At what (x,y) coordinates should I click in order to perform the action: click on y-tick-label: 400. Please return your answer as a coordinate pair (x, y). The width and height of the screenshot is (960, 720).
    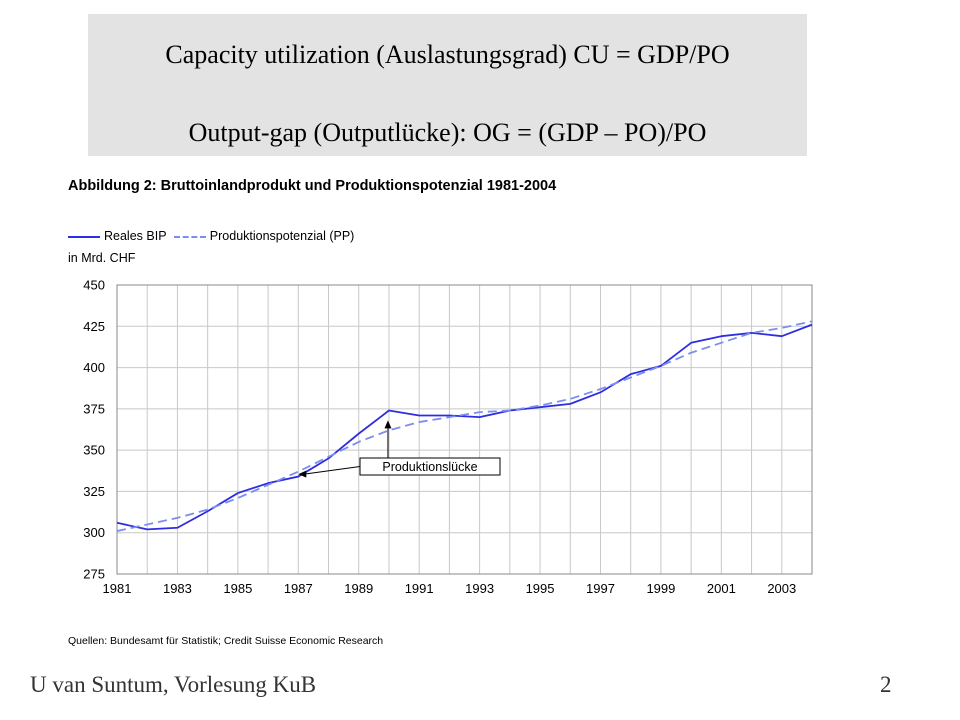
    Looking at the image, I should click on (94, 367).